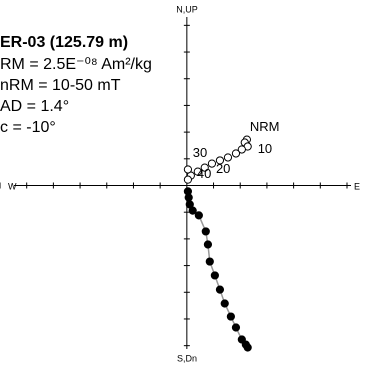 Image resolution: width=366 pixels, height=367 pixels. I want to click on info-title: ER-03 (125.79 m), so click(64, 42).